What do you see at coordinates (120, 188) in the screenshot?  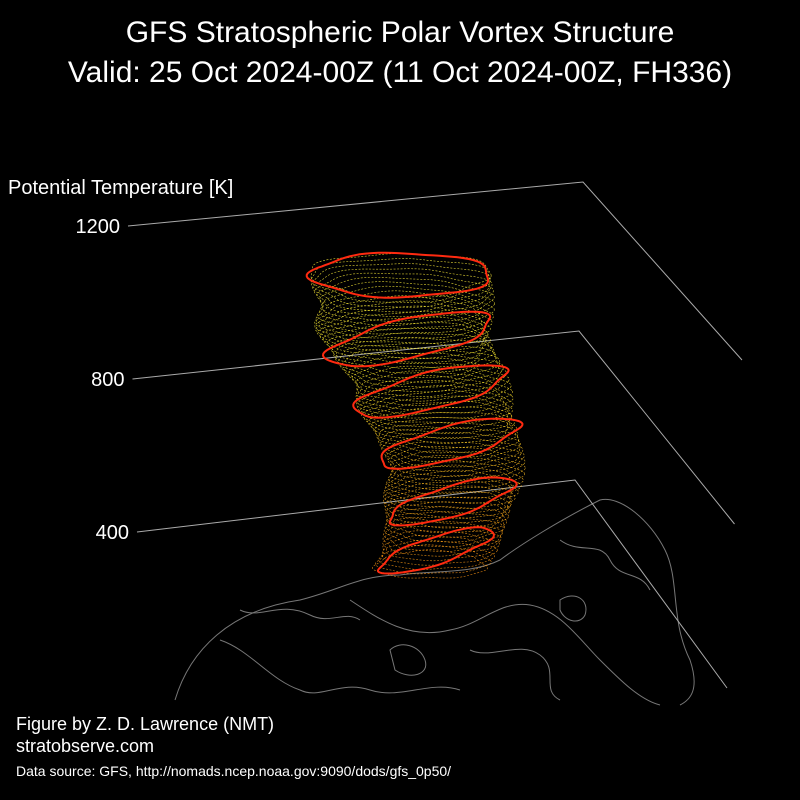 I see `axis-label: Potential Temperature [K]` at bounding box center [120, 188].